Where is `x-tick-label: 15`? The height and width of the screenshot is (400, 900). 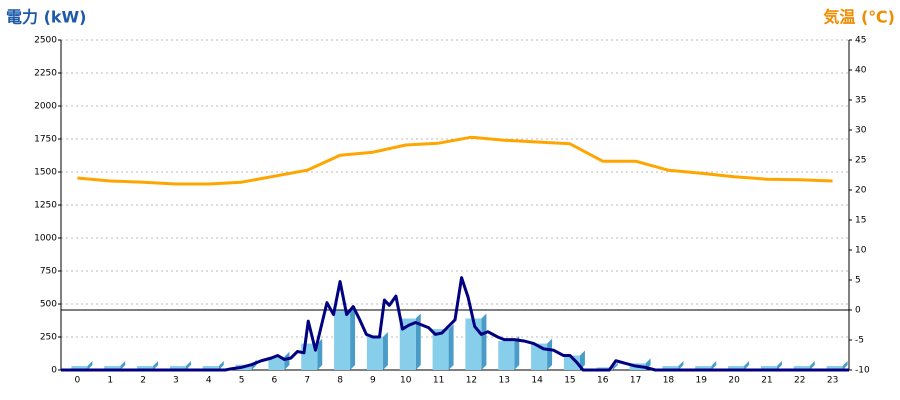 x-tick-label: 15 is located at coordinates (569, 381).